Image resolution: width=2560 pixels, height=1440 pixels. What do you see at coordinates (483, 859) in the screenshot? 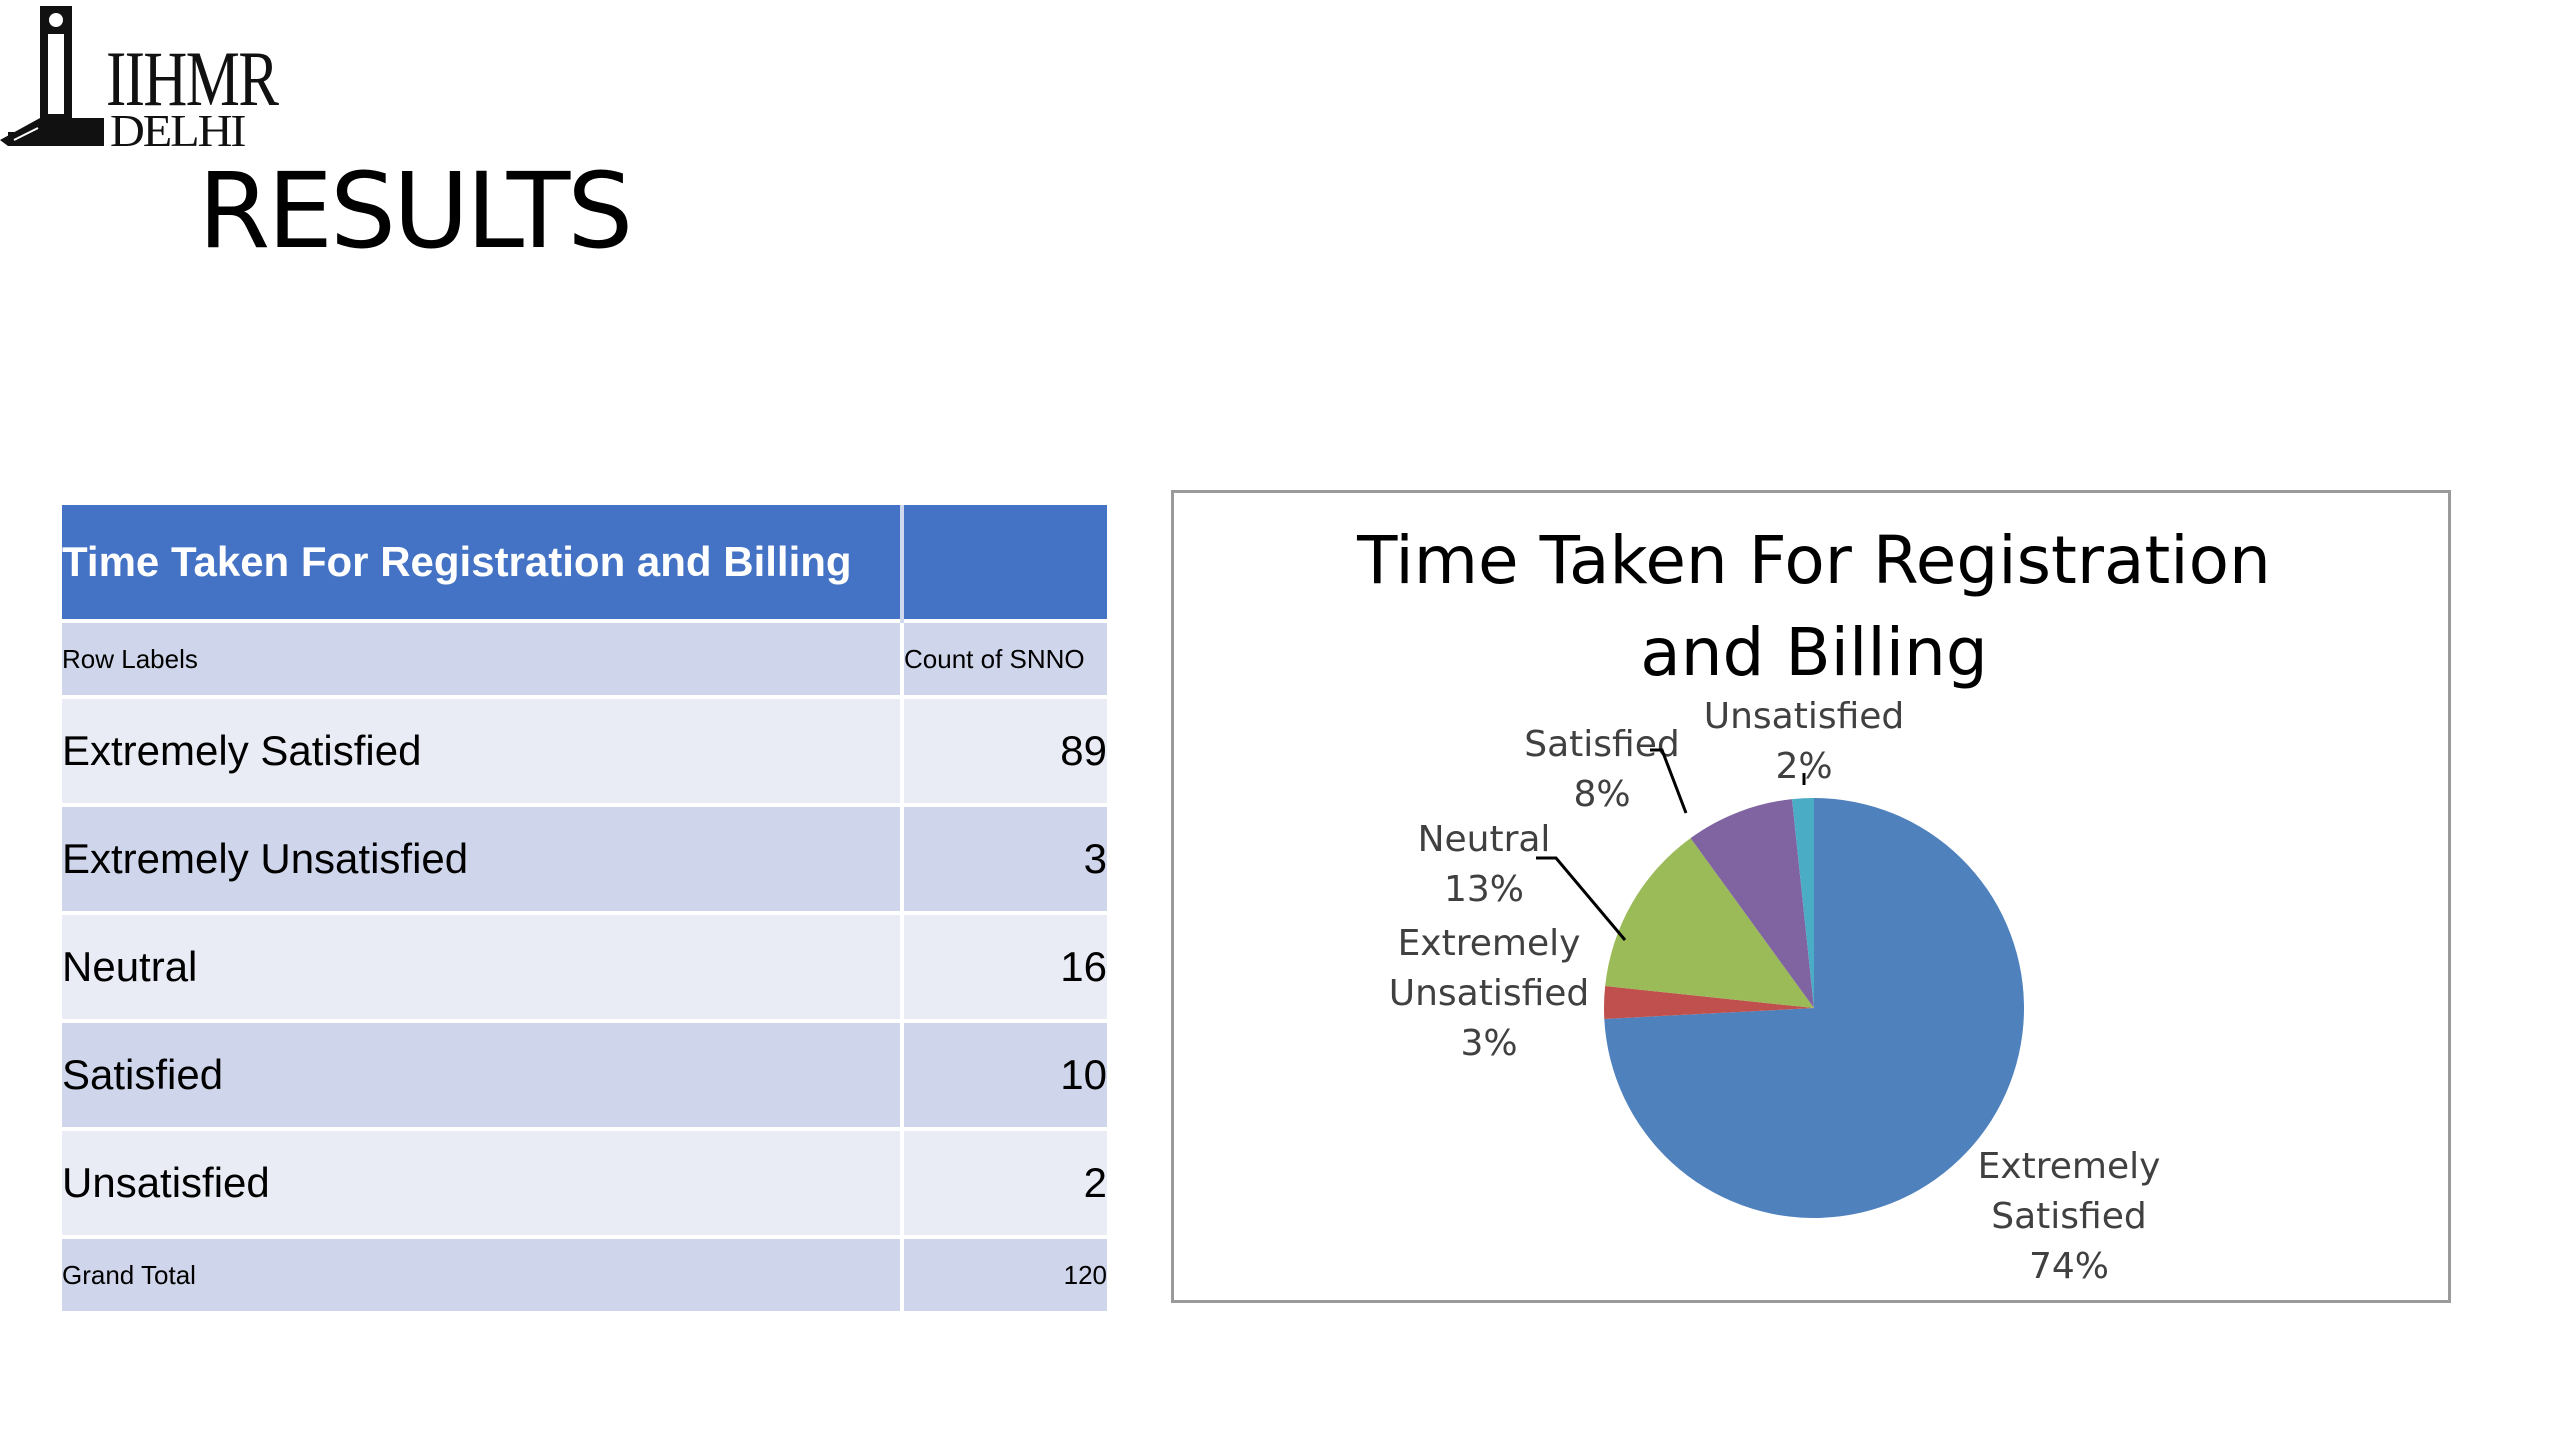
I see `row-label: Extremely Unsatisfied` at bounding box center [483, 859].